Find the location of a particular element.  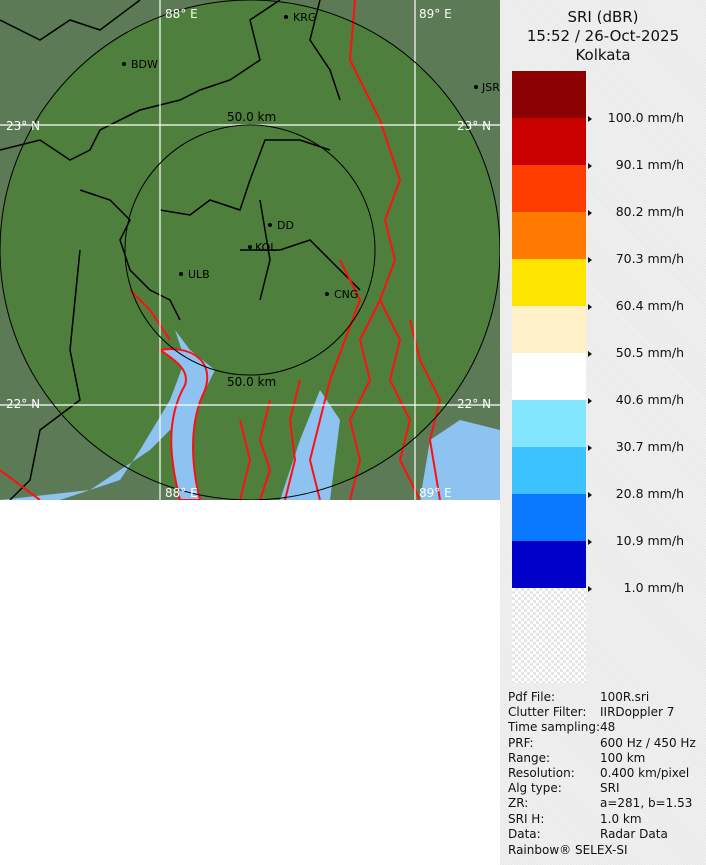

info-row: PRF: 600 Hz / 450 Hz is located at coordinates (602, 743).